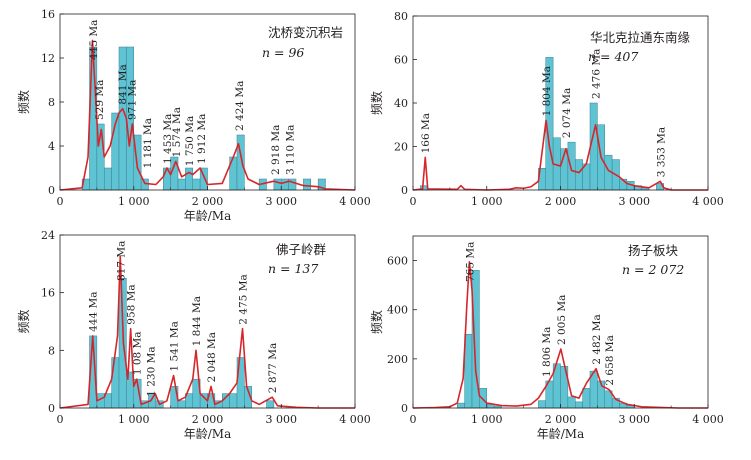 This screenshot has height=460, width=751. Describe the element at coordinates (177, 132) in the screenshot. I see `peak-age-label: 1 574 Ma` at that location.